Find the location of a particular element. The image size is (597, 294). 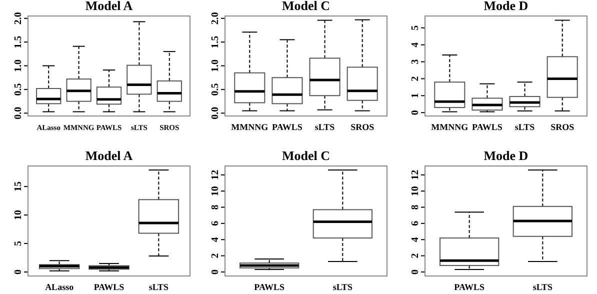

y-tick-label: 3 is located at coordinates (415, 61).